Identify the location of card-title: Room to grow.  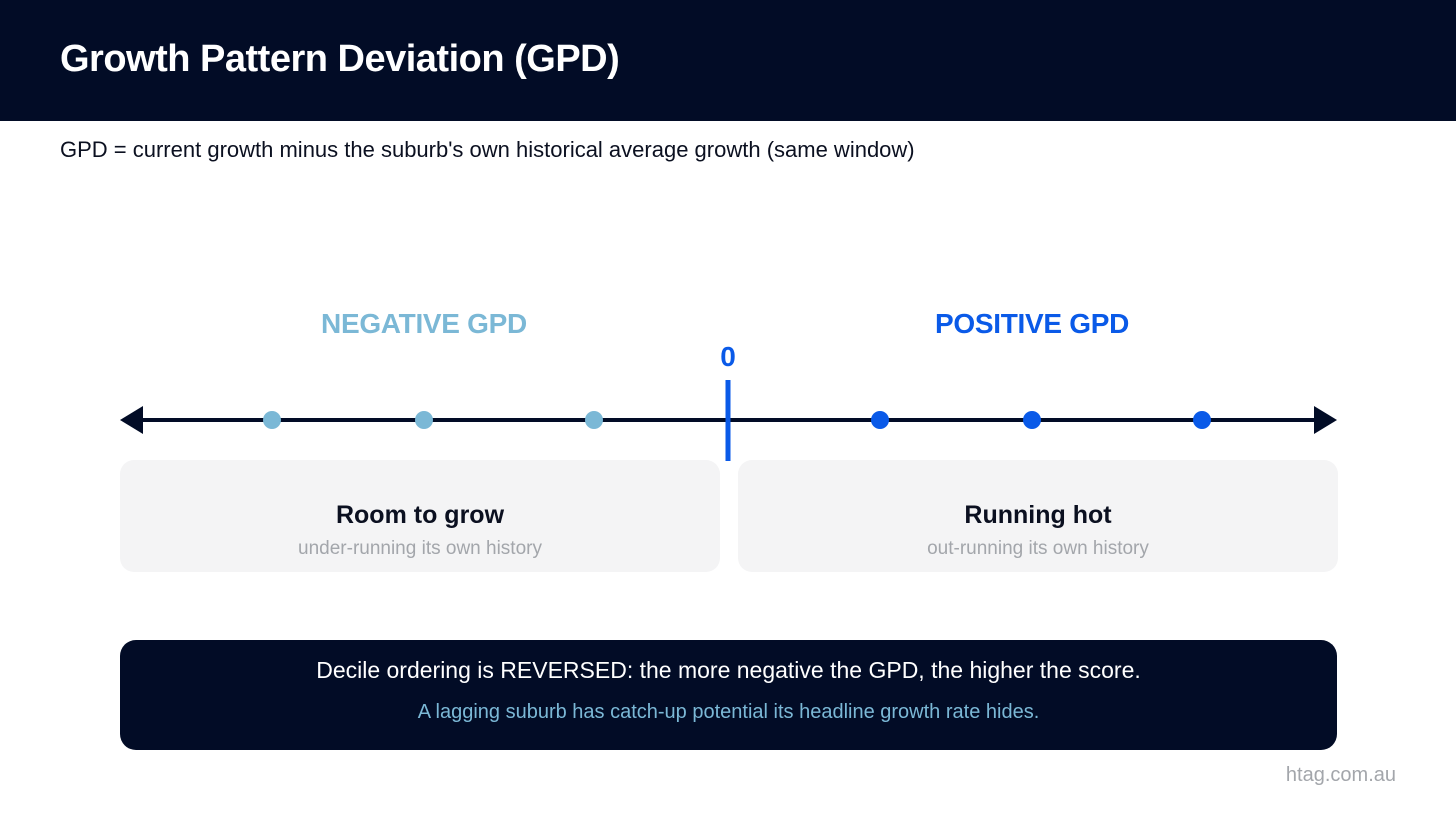
(420, 515).